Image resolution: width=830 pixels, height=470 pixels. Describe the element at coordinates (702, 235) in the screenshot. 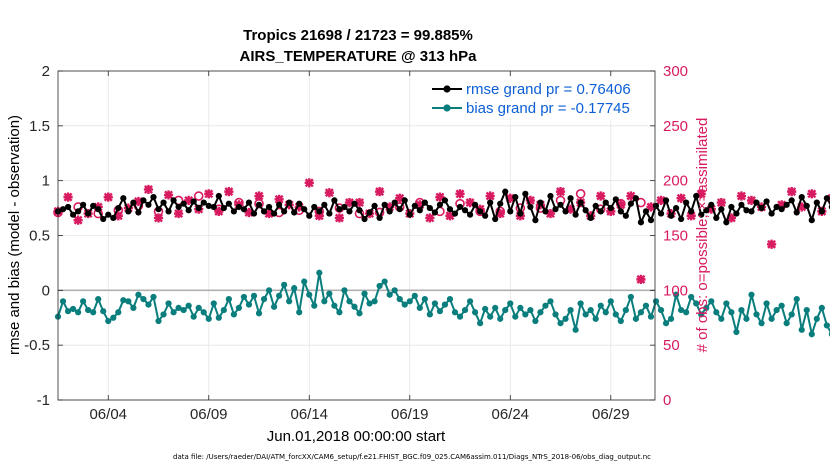

I see `y2-axis-label: # of obs: o=possible; ×=assimilated` at that location.